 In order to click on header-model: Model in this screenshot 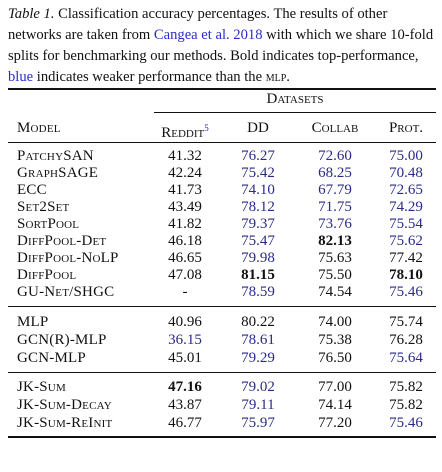, I will do `click(39, 128)`.